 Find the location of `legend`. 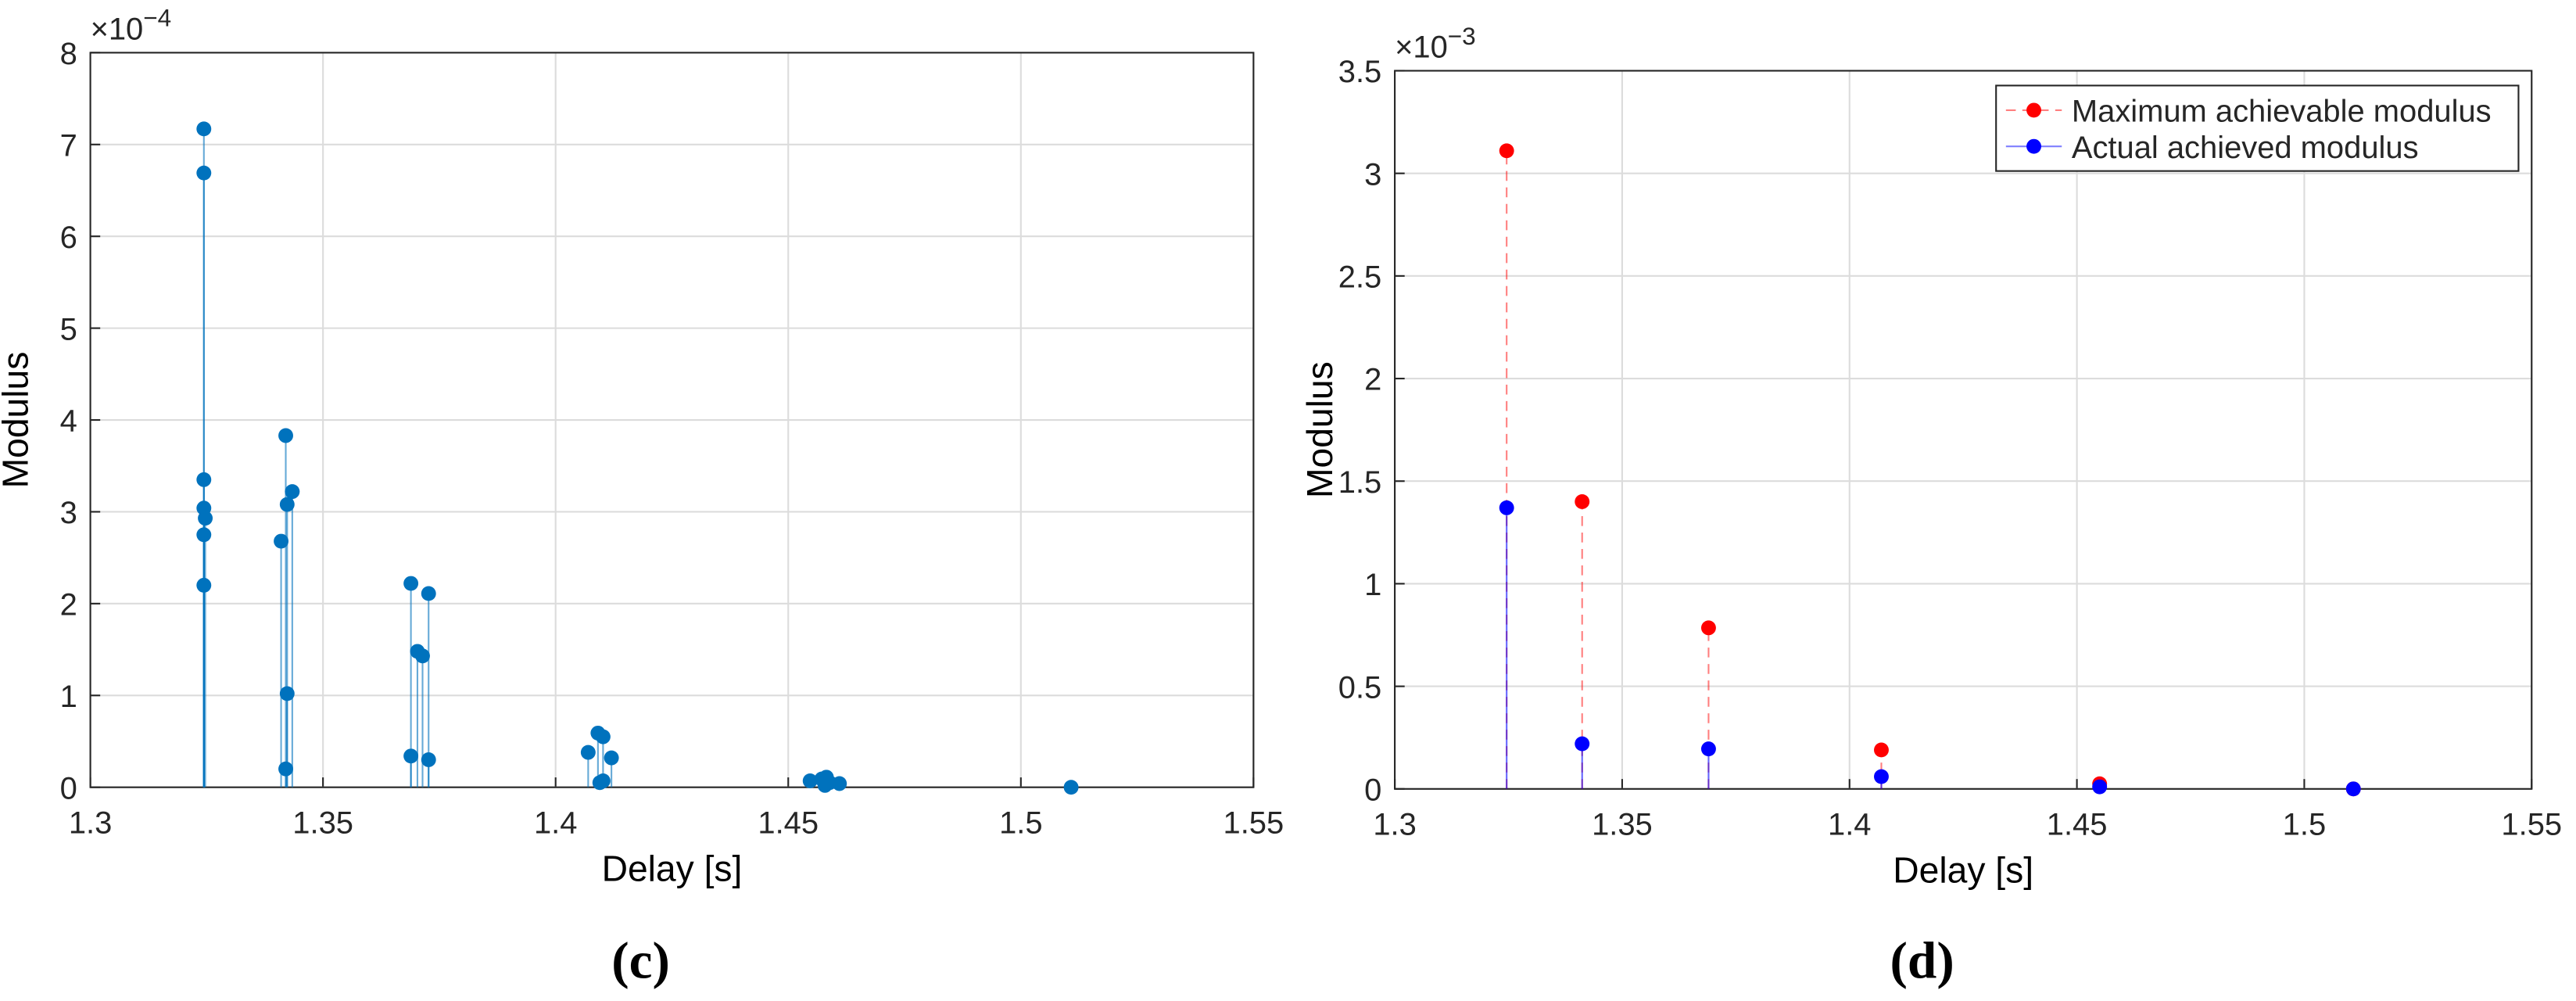

legend is located at coordinates (2257, 128).